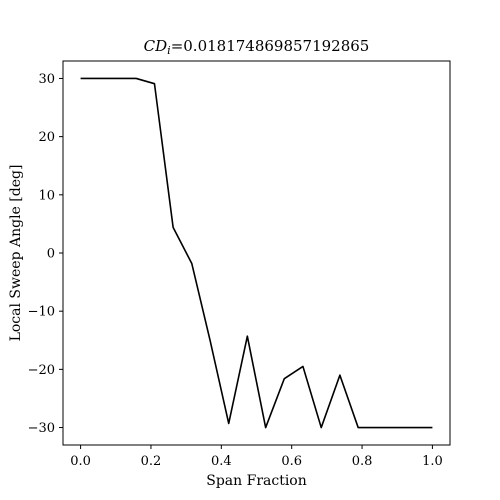  I want to click on y-tick-label: 0, so click(51, 254).